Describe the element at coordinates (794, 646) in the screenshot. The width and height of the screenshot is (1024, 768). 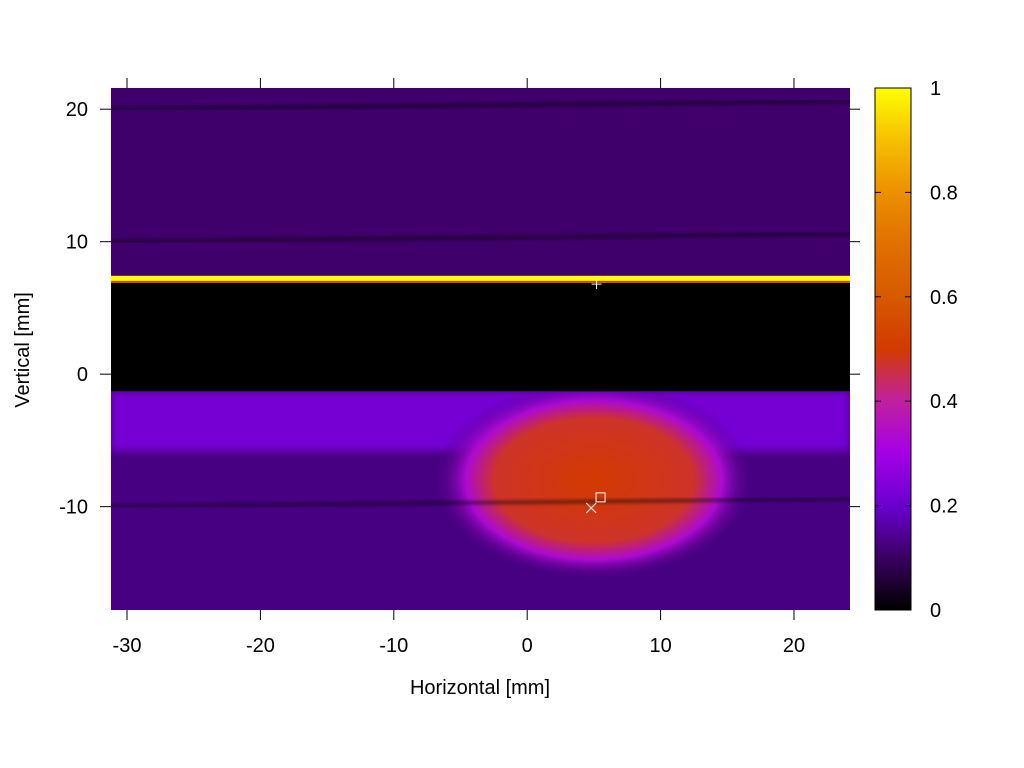
I see `x-tick-label: 20` at that location.